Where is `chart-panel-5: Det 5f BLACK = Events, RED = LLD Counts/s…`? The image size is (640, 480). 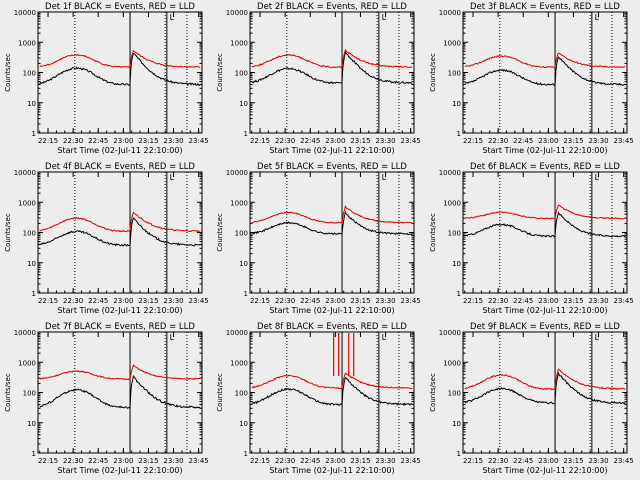
chart-panel-5: Det 5f BLACK = Events, RED = LLD Counts/s… is located at coordinates (318, 238).